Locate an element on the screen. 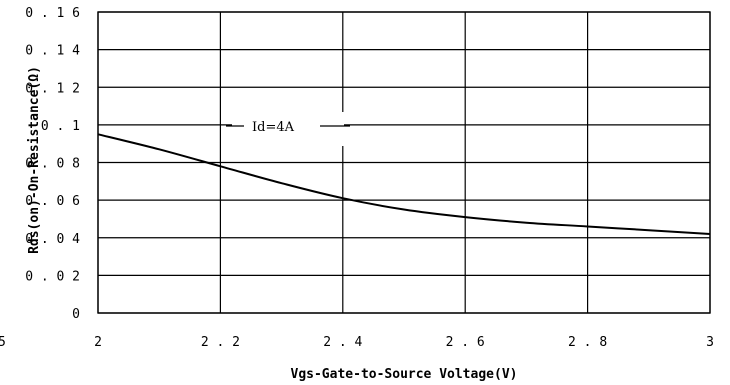  x-tick-labels: 2 2 . 2 2 . 4 2 . 6 2 . 8 3 is located at coordinates (404, 342).